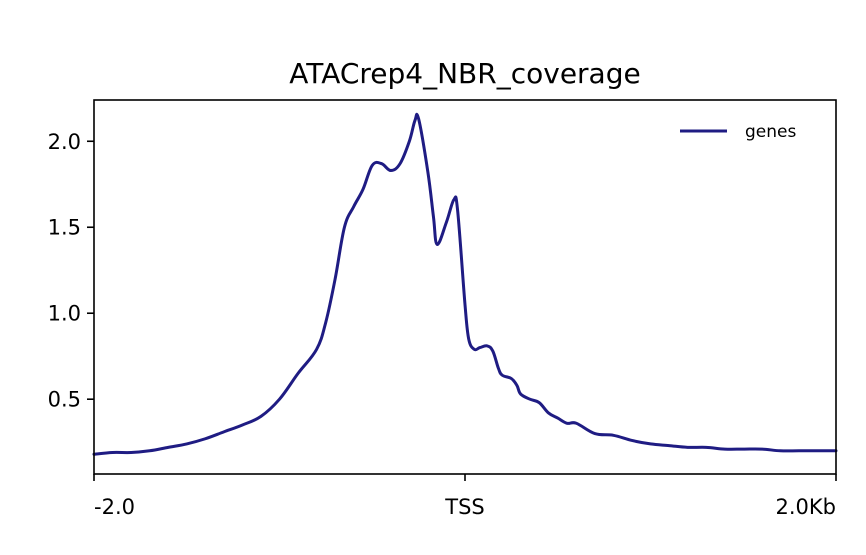  I want to click on y-tick-label: 2.0, so click(64, 142).